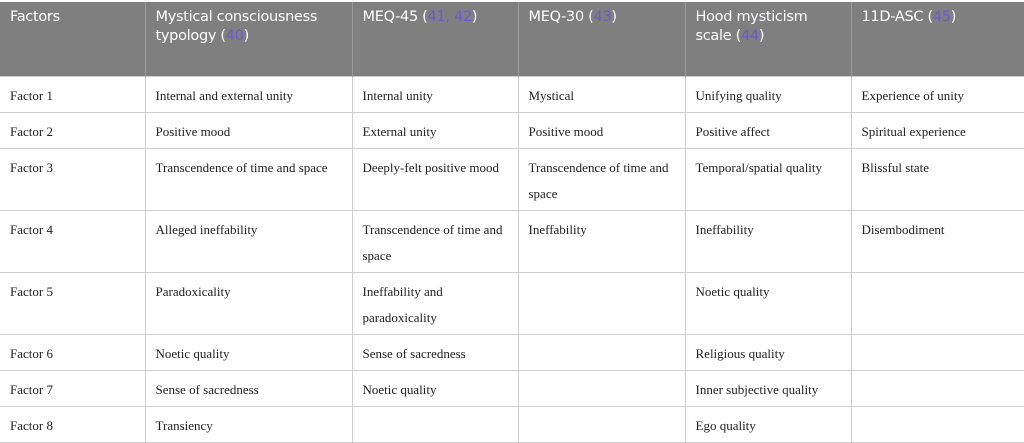  Describe the element at coordinates (395, 17) in the screenshot. I see `header-label: MEQ-45 (` at that location.